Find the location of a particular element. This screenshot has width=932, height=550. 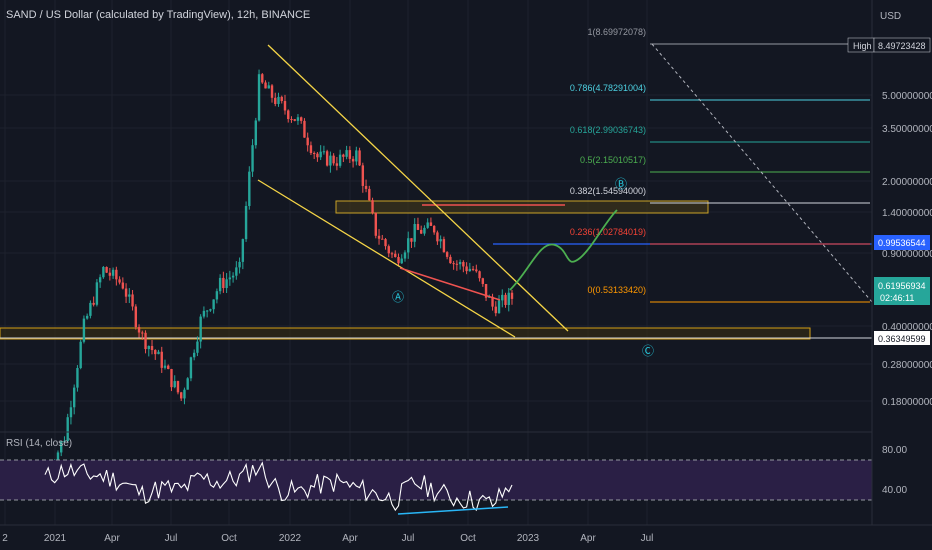

time-axis-ticks: 2 2021 Apr Jul Oct 2022 Apr Jul Oct 2023 Apr Jul is located at coordinates (327, 538).